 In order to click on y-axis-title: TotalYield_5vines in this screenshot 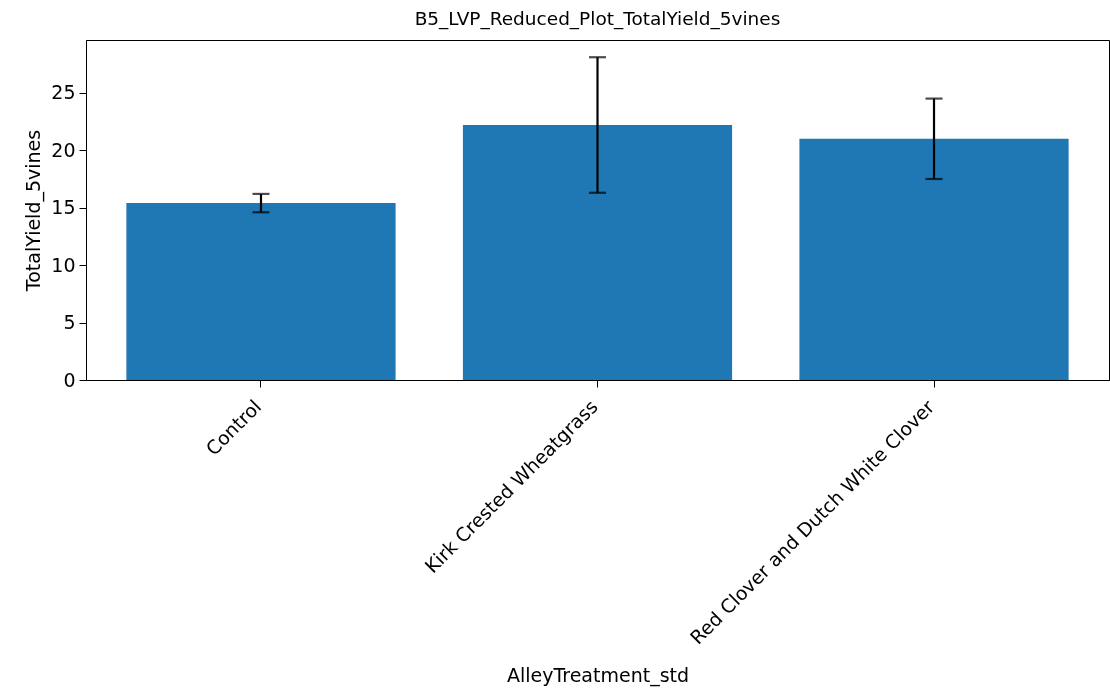, I will do `click(34, 211)`.